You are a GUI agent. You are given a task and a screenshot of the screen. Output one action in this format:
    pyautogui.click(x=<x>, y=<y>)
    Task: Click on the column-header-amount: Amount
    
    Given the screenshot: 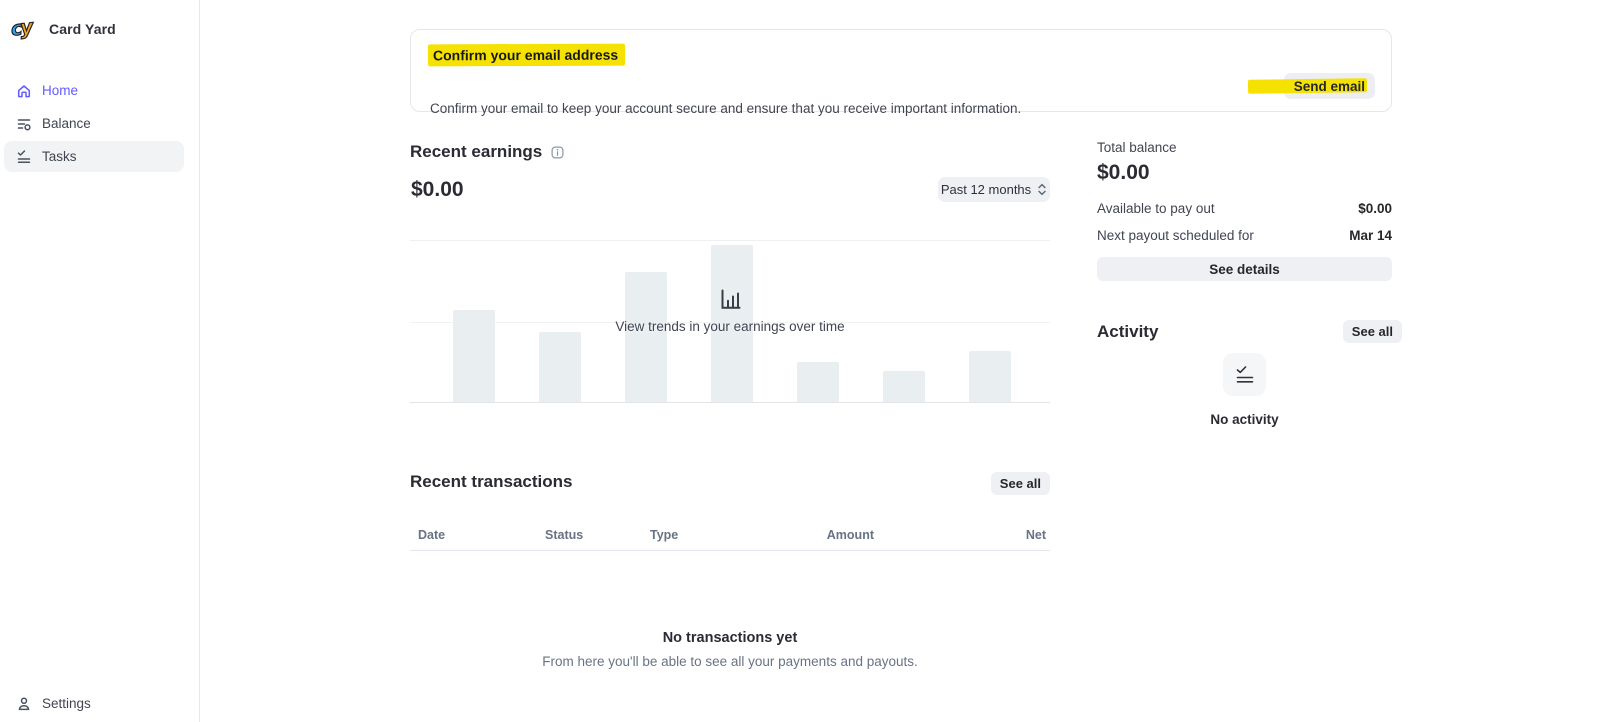 What is the action you would take?
    pyautogui.click(x=850, y=535)
    